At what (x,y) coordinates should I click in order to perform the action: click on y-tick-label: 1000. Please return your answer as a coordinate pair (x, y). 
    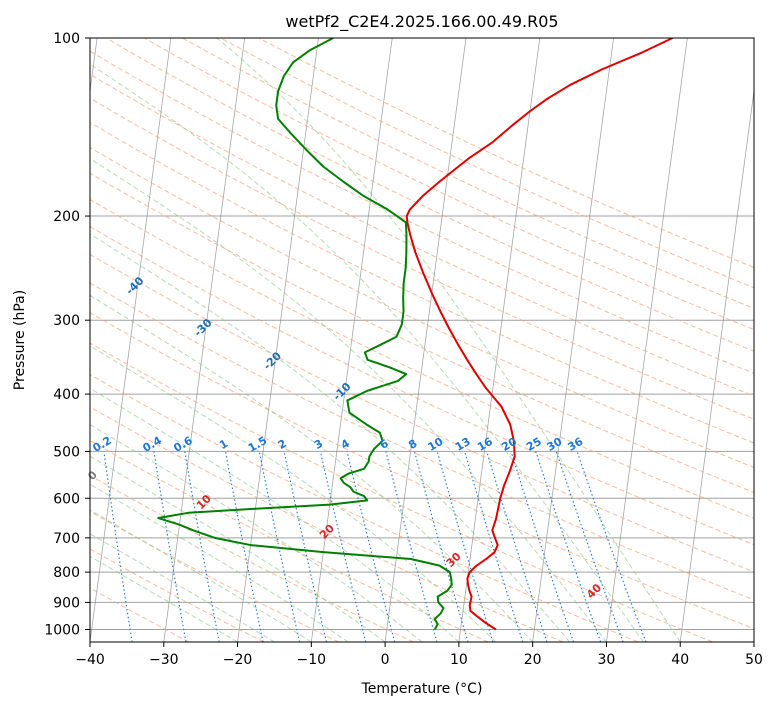
    Looking at the image, I should click on (62, 630).